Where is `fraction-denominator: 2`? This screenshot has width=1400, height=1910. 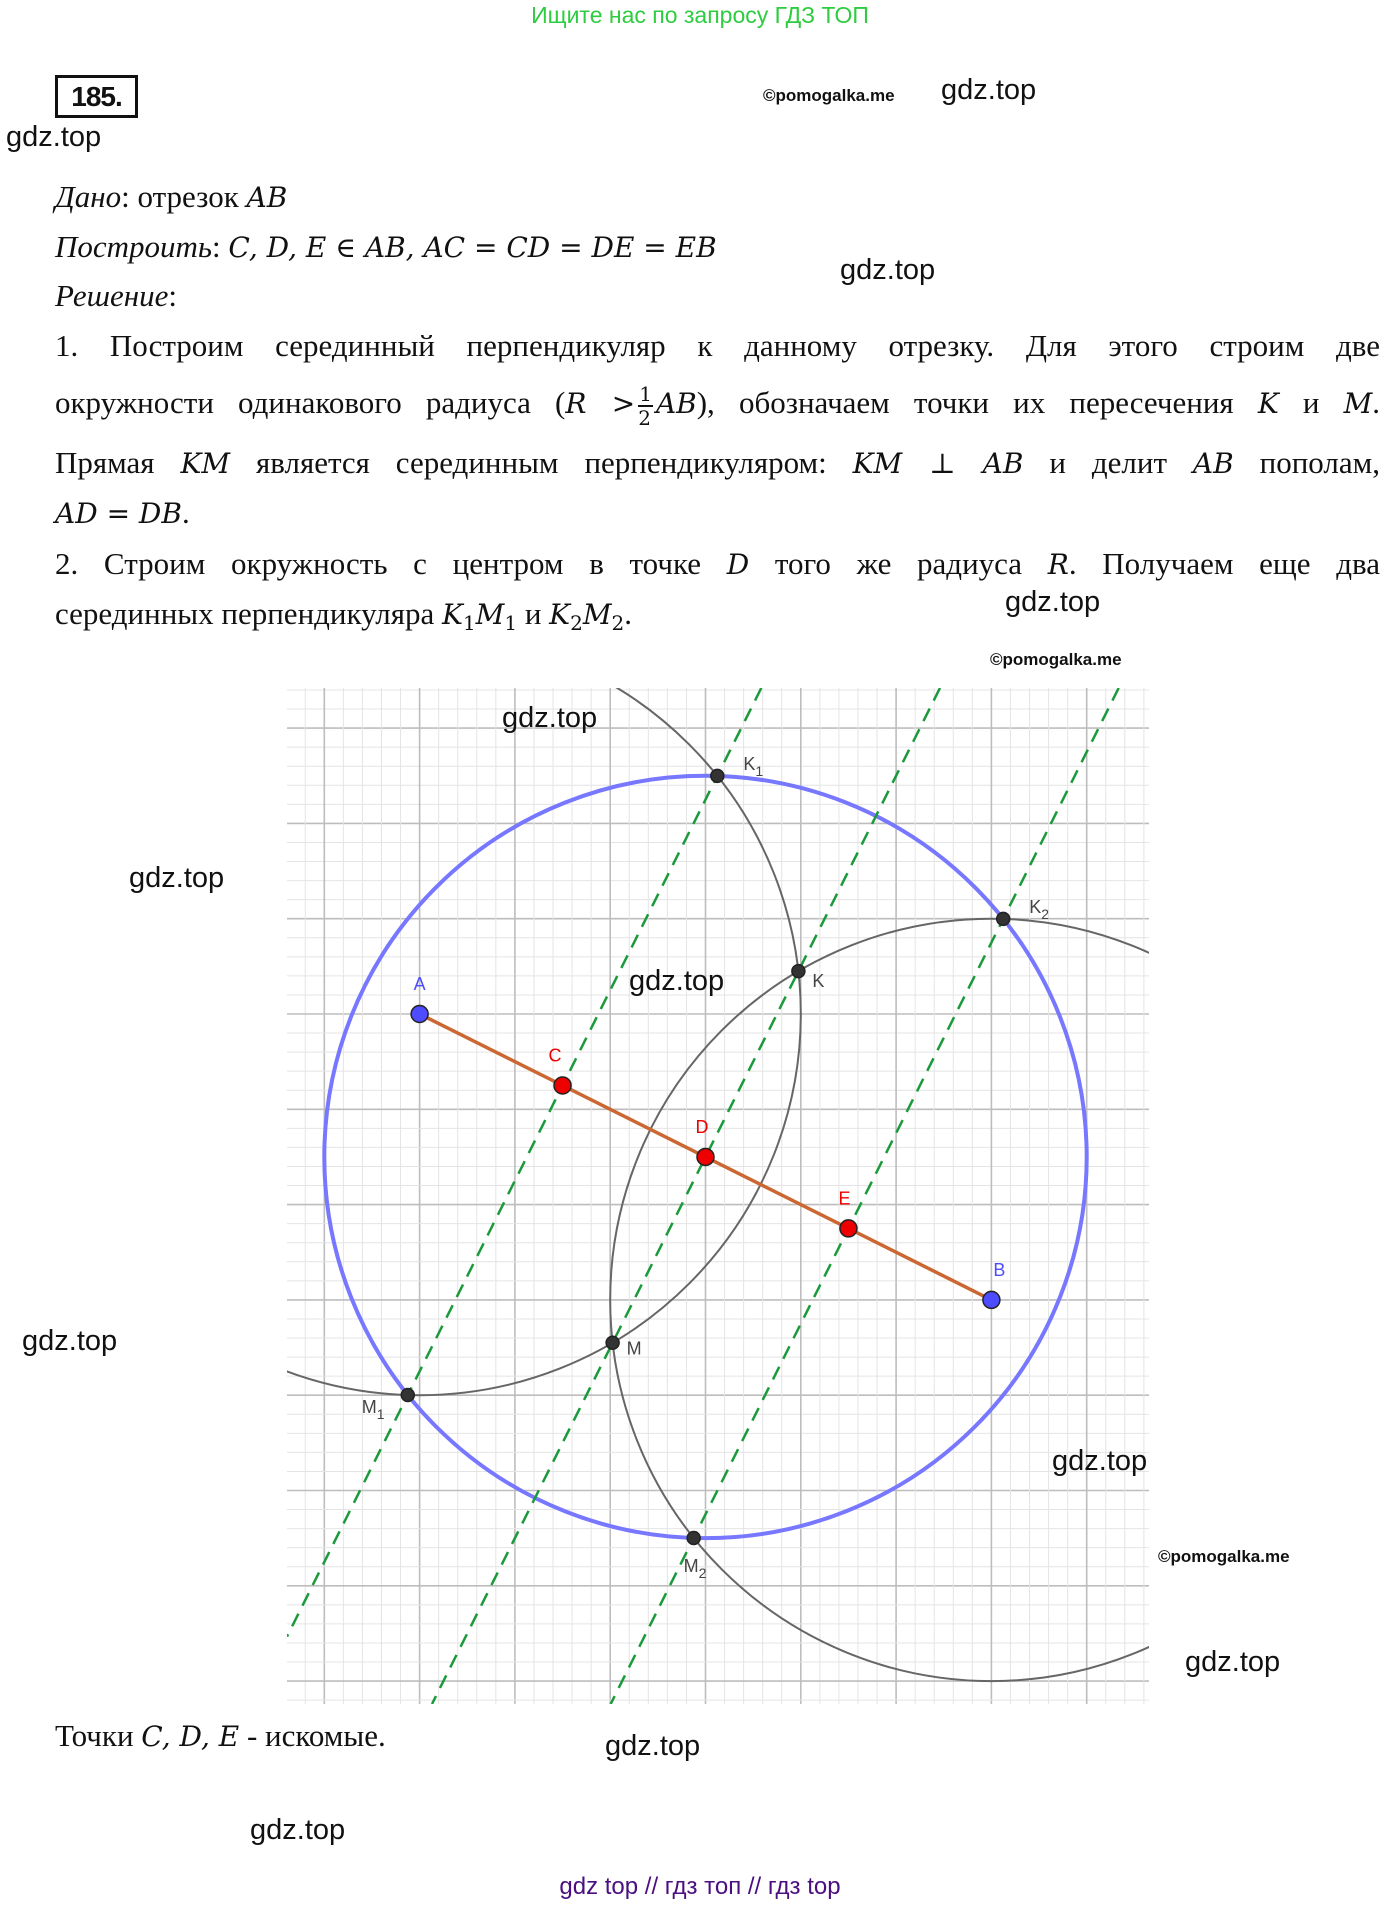 fraction-denominator: 2 is located at coordinates (644, 418).